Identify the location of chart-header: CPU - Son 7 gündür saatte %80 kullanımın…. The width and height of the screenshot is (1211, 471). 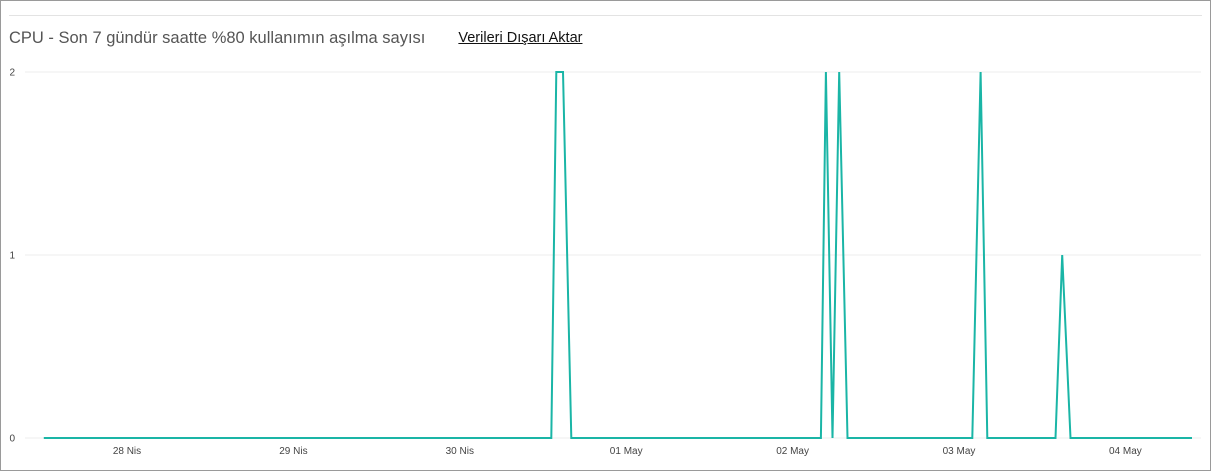
(295, 38).